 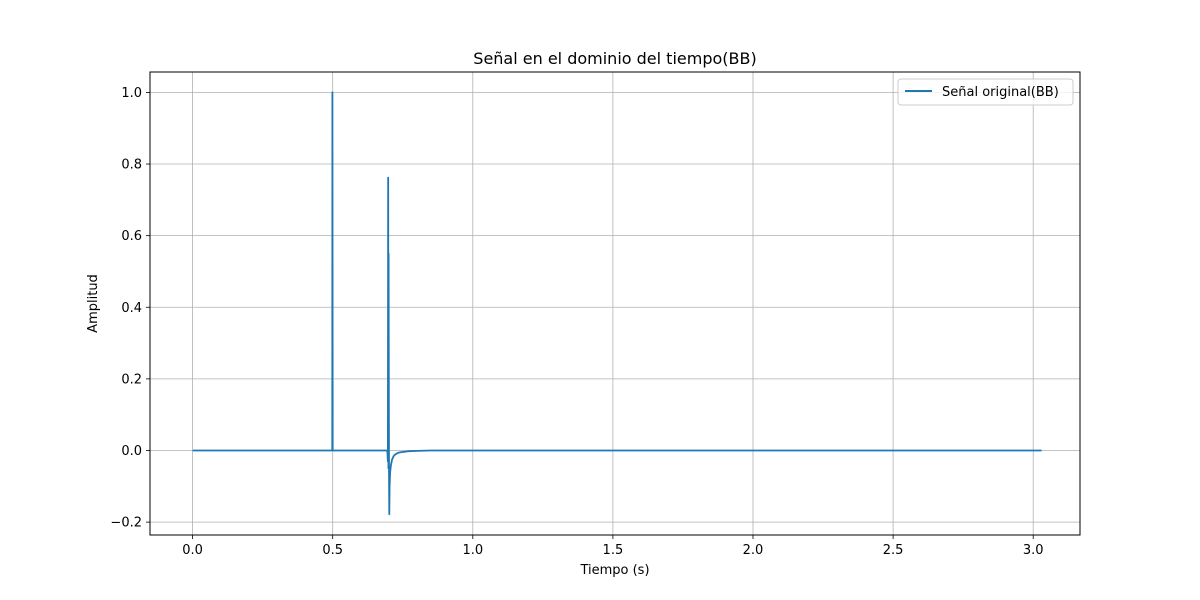 I want to click on y-axis-label: Amplitud, so click(x=93, y=303).